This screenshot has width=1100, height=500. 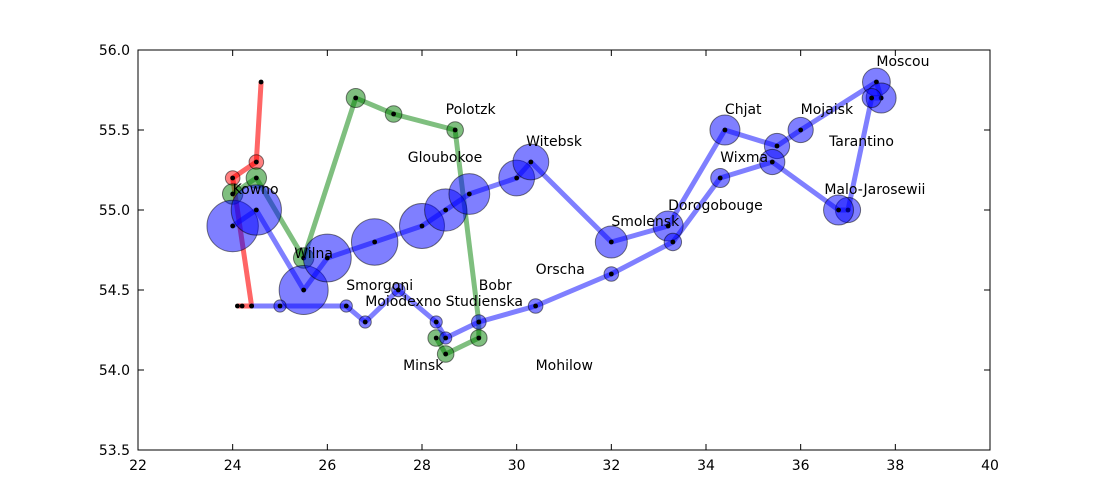 I want to click on city-label-12: Smolensk, so click(x=645, y=222).